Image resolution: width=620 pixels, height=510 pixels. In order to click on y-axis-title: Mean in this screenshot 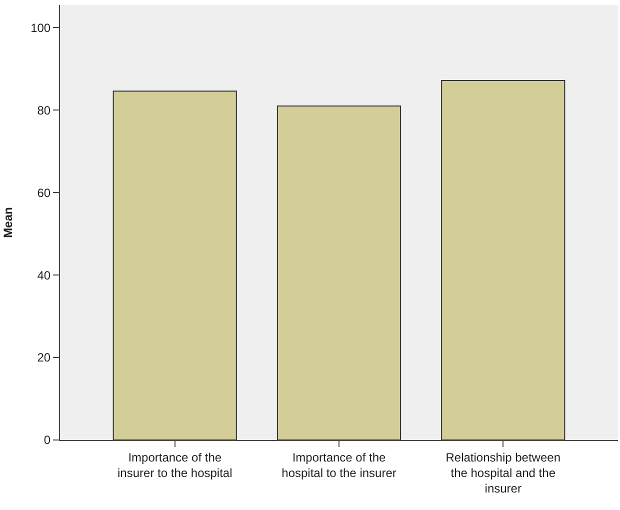, I will do `click(7, 222)`.